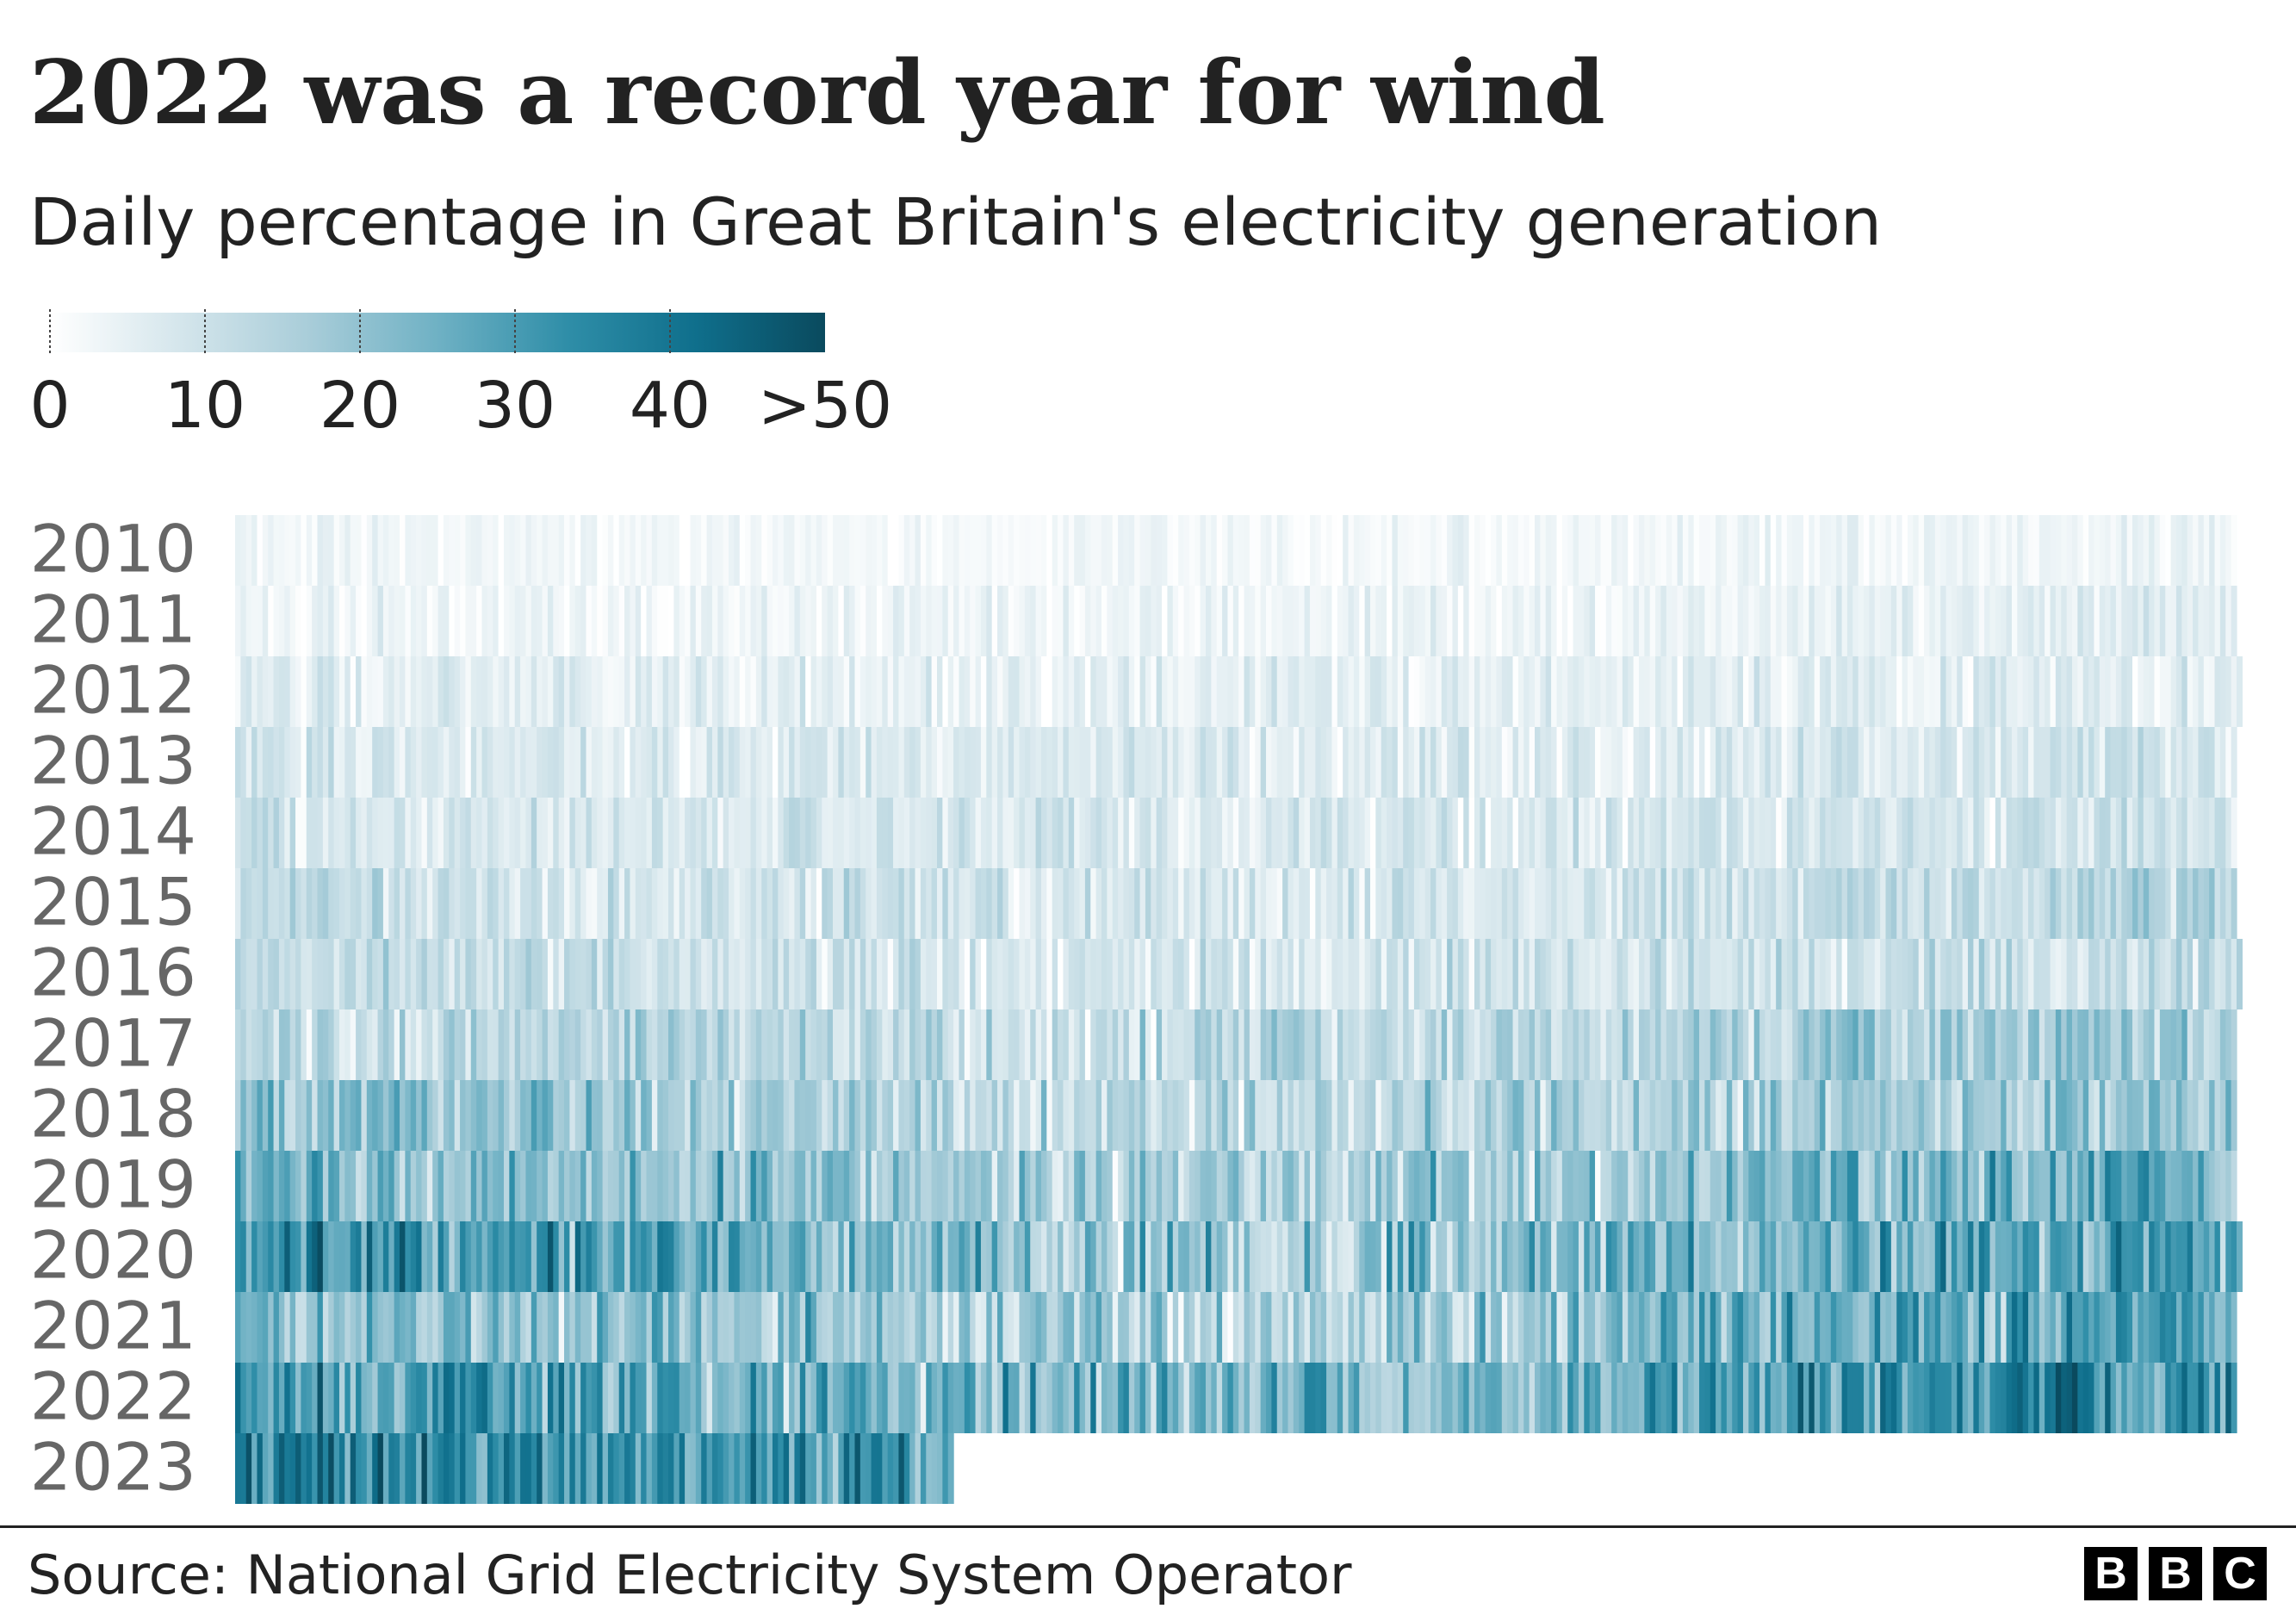 This screenshot has width=2296, height=1615. I want to click on legend-tick-label: 40, so click(670, 406).